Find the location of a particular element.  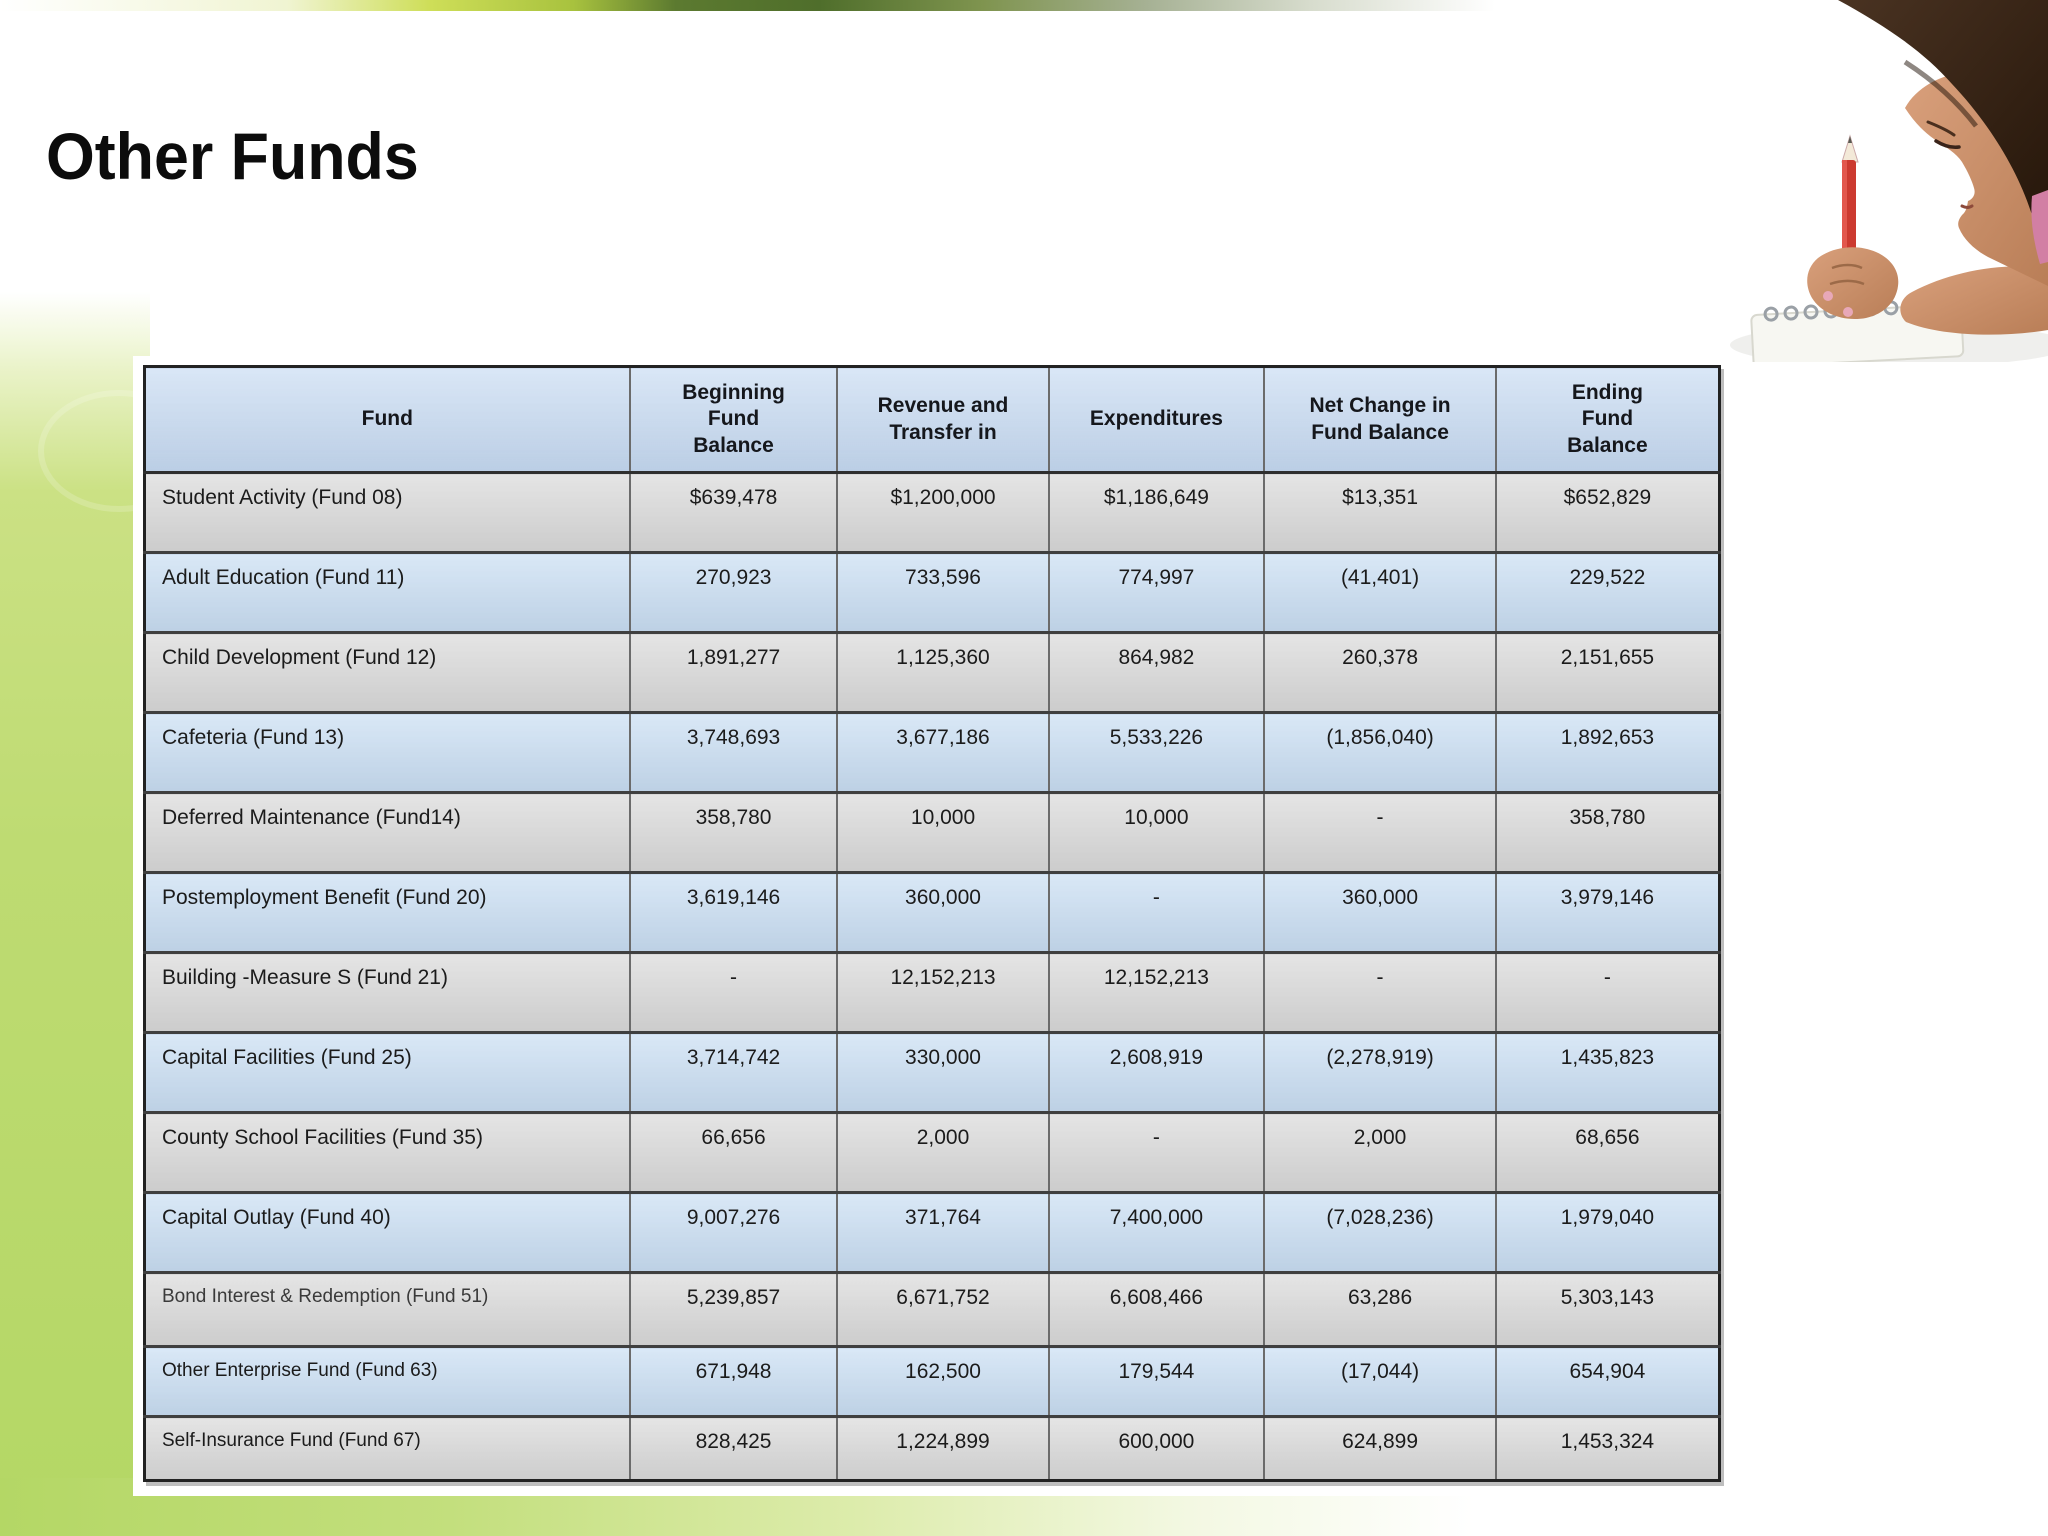

fund-name-cell: Self-Insurance Fund (Fund 67) is located at coordinates (387, 1448).